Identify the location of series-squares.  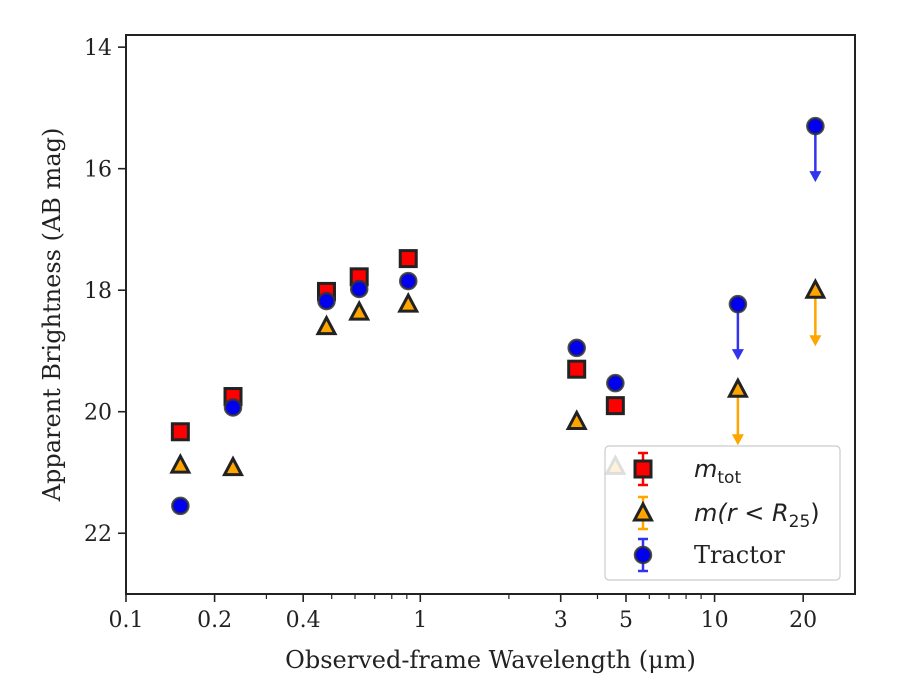
(397, 345).